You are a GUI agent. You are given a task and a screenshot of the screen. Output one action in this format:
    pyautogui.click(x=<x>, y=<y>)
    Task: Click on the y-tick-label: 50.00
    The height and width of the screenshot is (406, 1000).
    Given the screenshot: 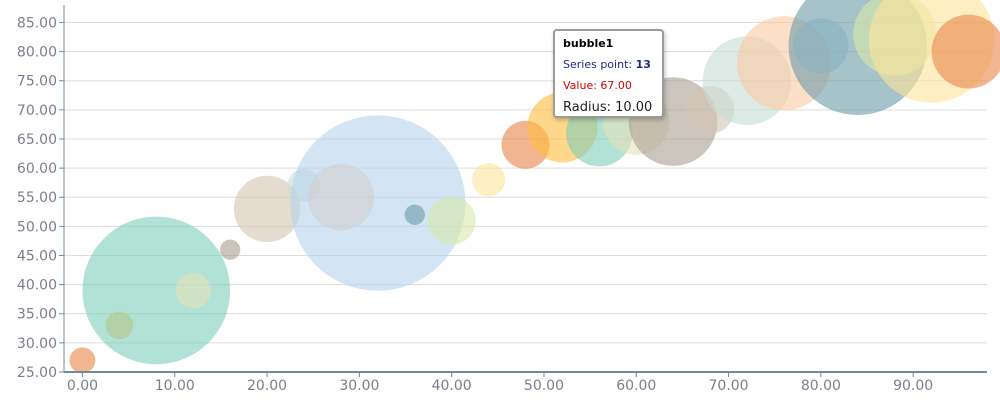 What is the action you would take?
    pyautogui.click(x=37, y=227)
    